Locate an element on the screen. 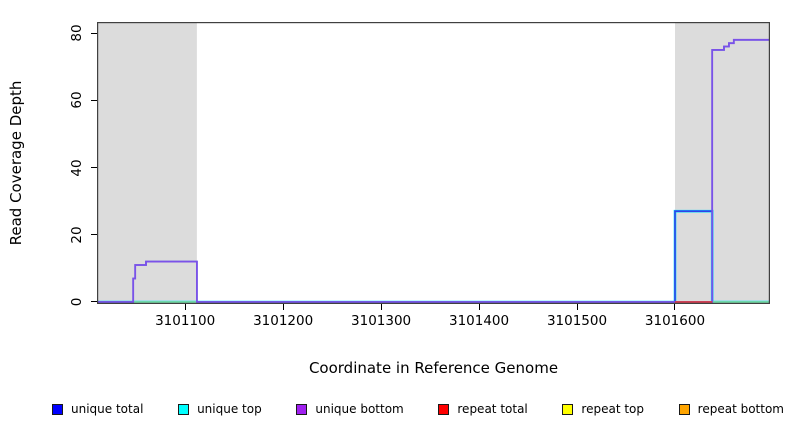 The width and height of the screenshot is (792, 432). legend-label: unique top is located at coordinates (229, 409).